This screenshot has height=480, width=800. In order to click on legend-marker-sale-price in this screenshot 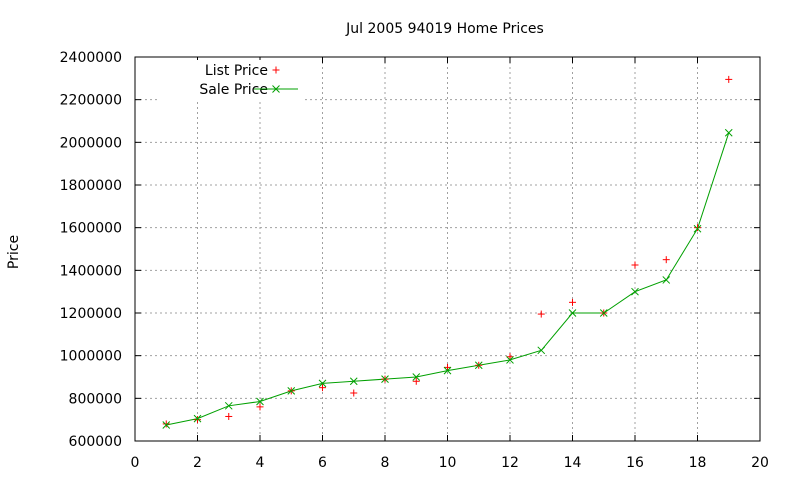, I will do `click(276, 89)`.